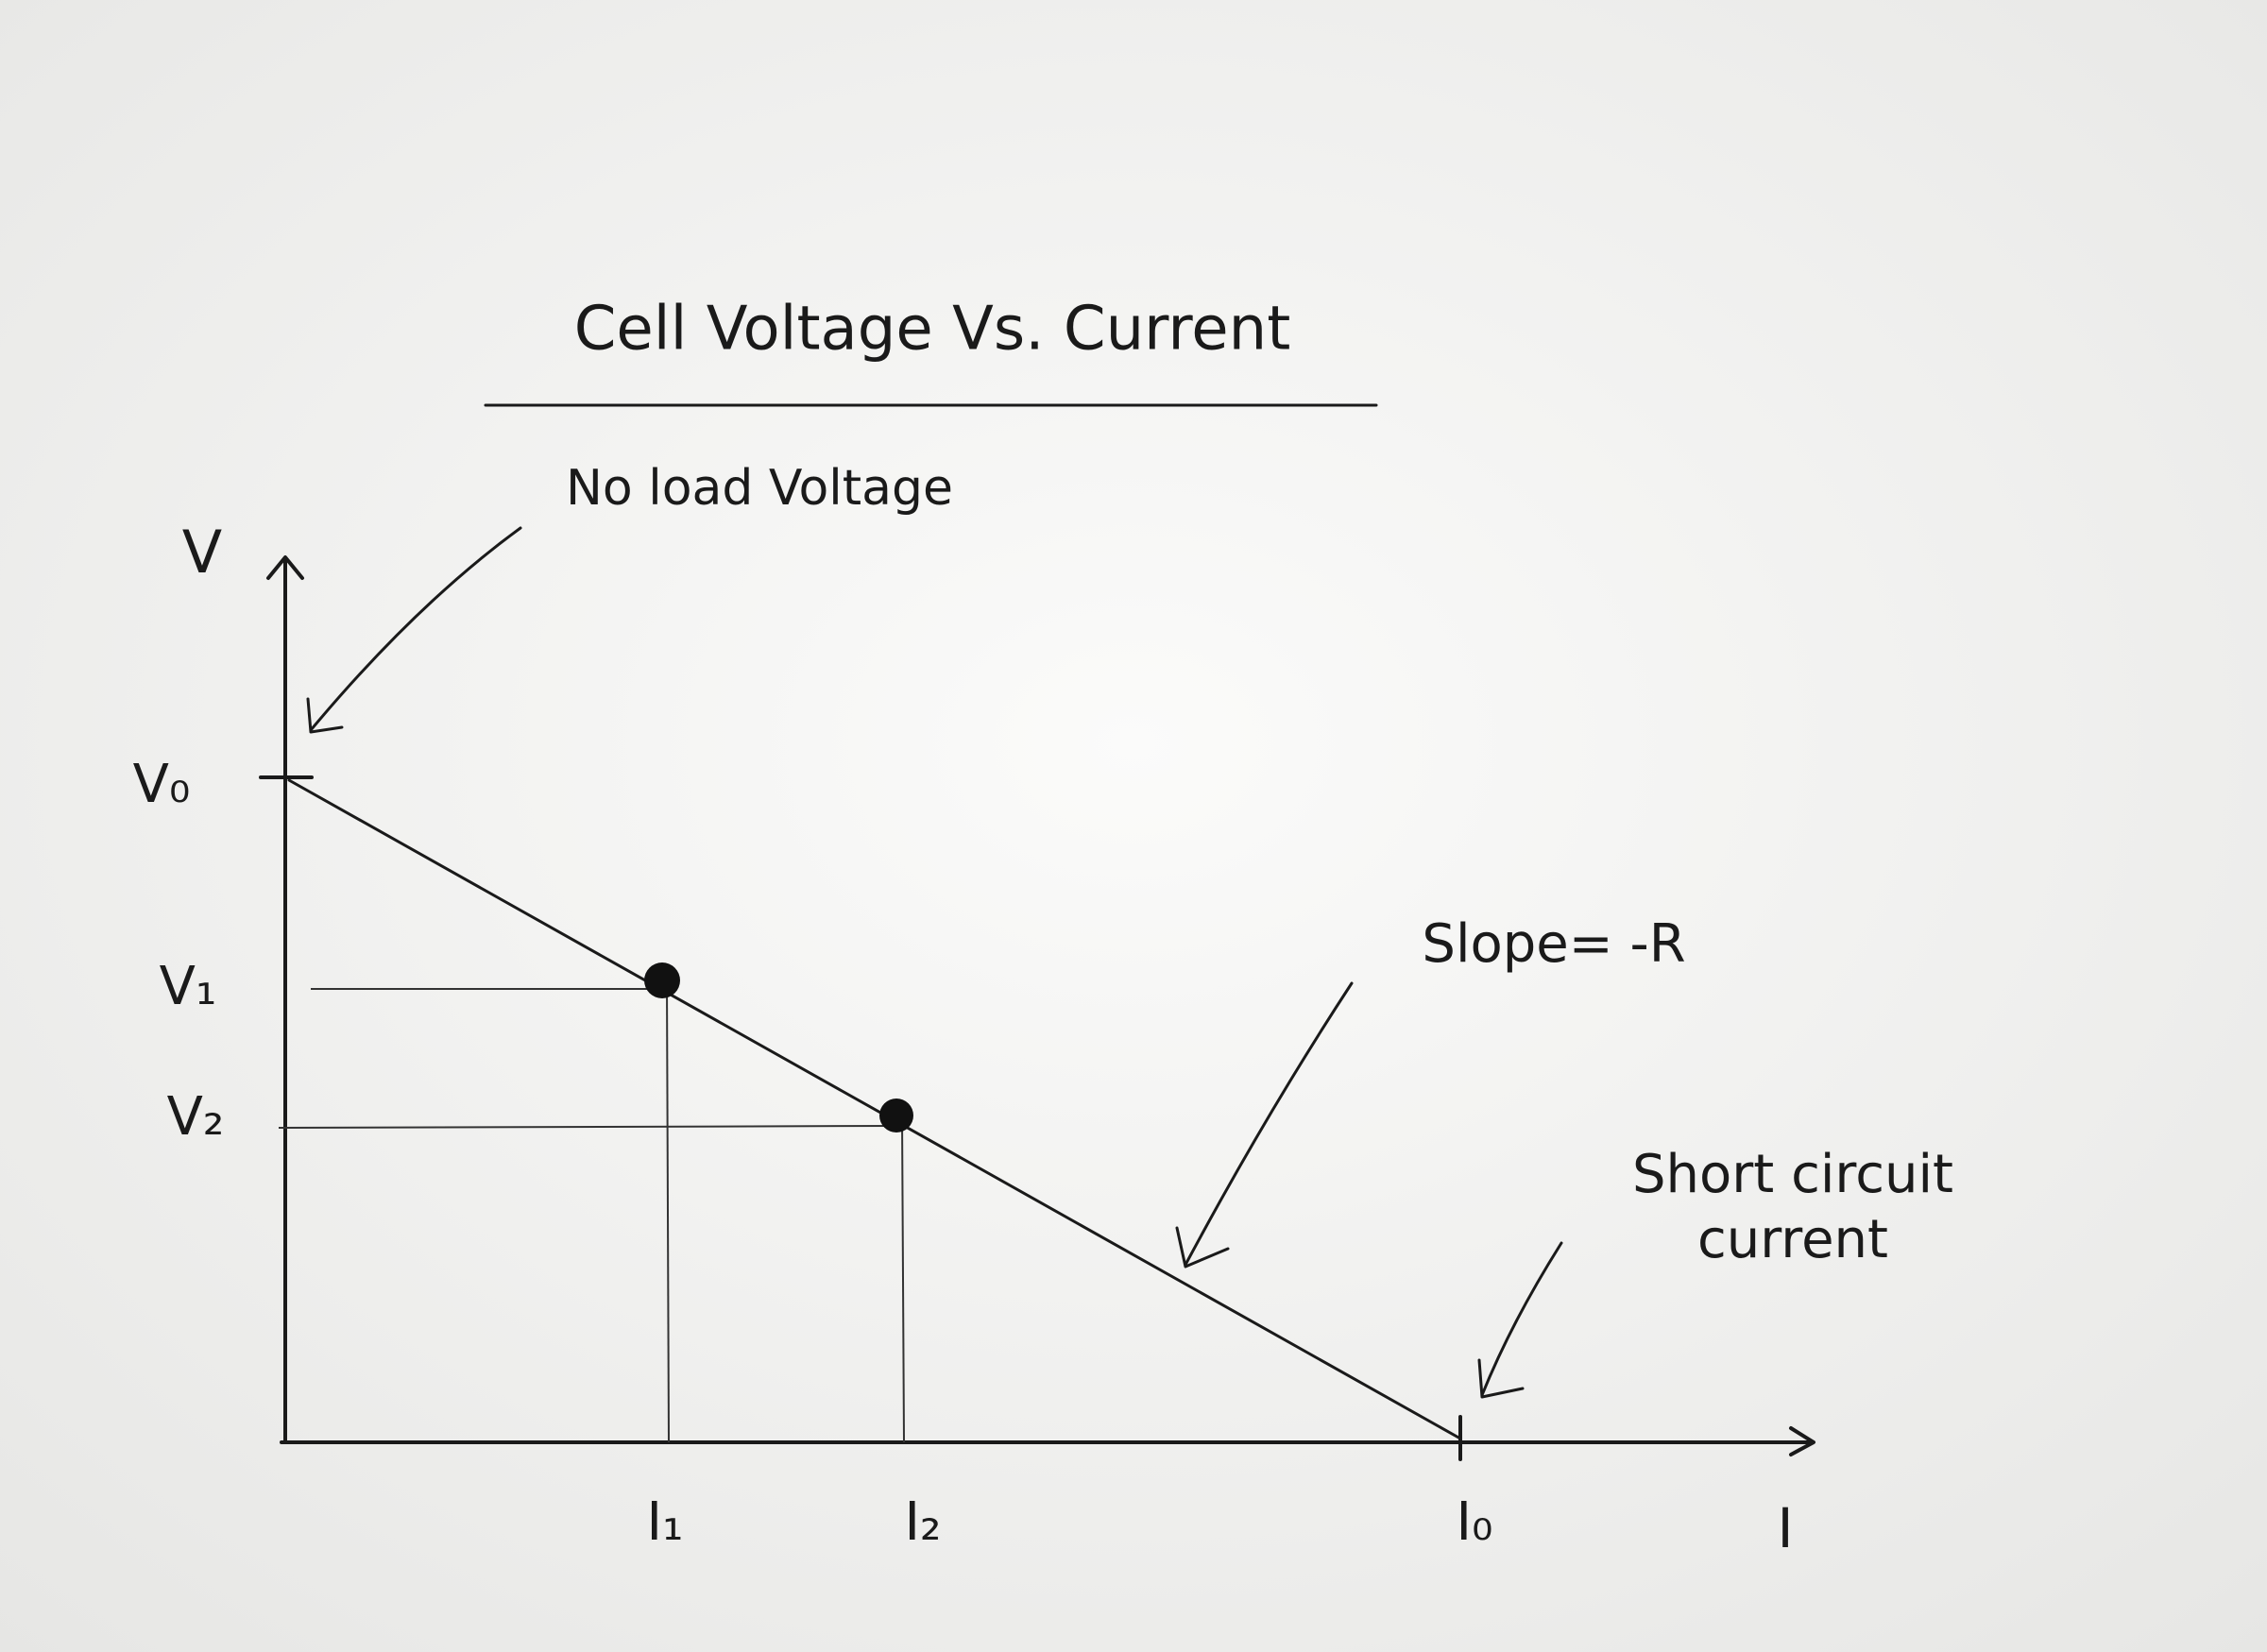 The height and width of the screenshot is (1652, 2267). Describe the element at coordinates (1785, 1528) in the screenshot. I see `x-axis-label: I` at that location.